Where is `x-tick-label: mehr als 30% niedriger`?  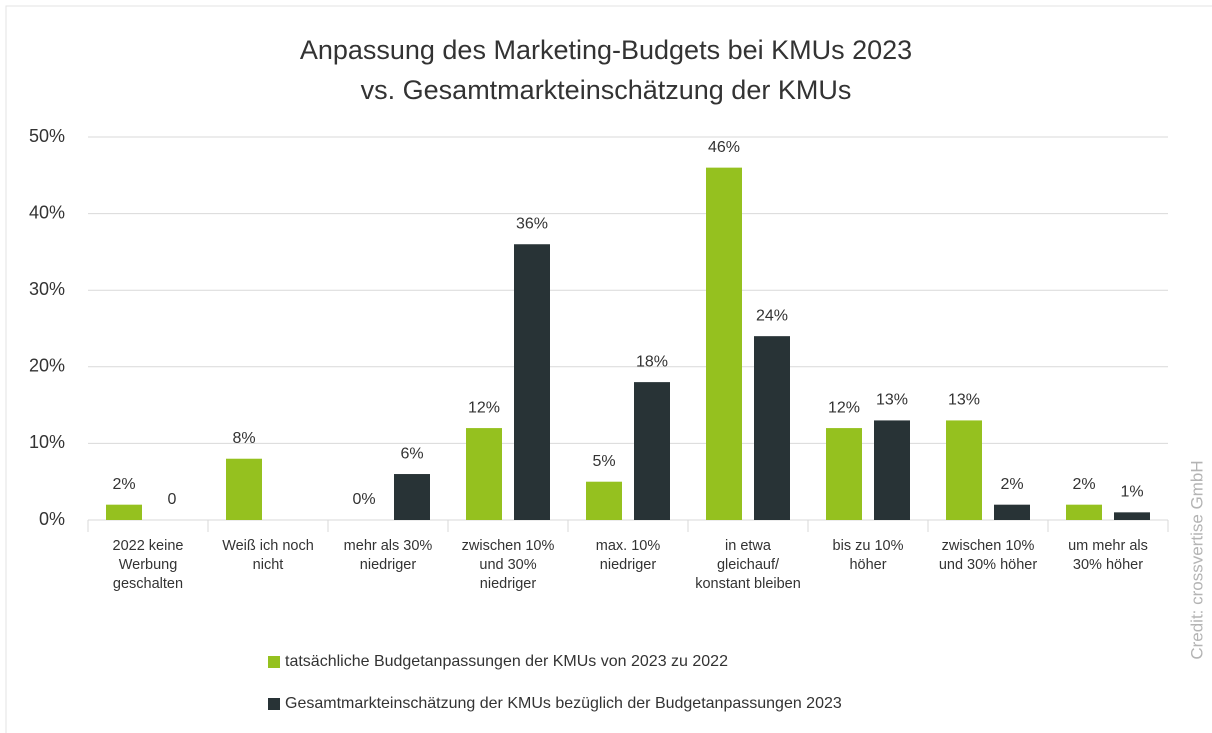 x-tick-label: mehr als 30% niedriger is located at coordinates (388, 555).